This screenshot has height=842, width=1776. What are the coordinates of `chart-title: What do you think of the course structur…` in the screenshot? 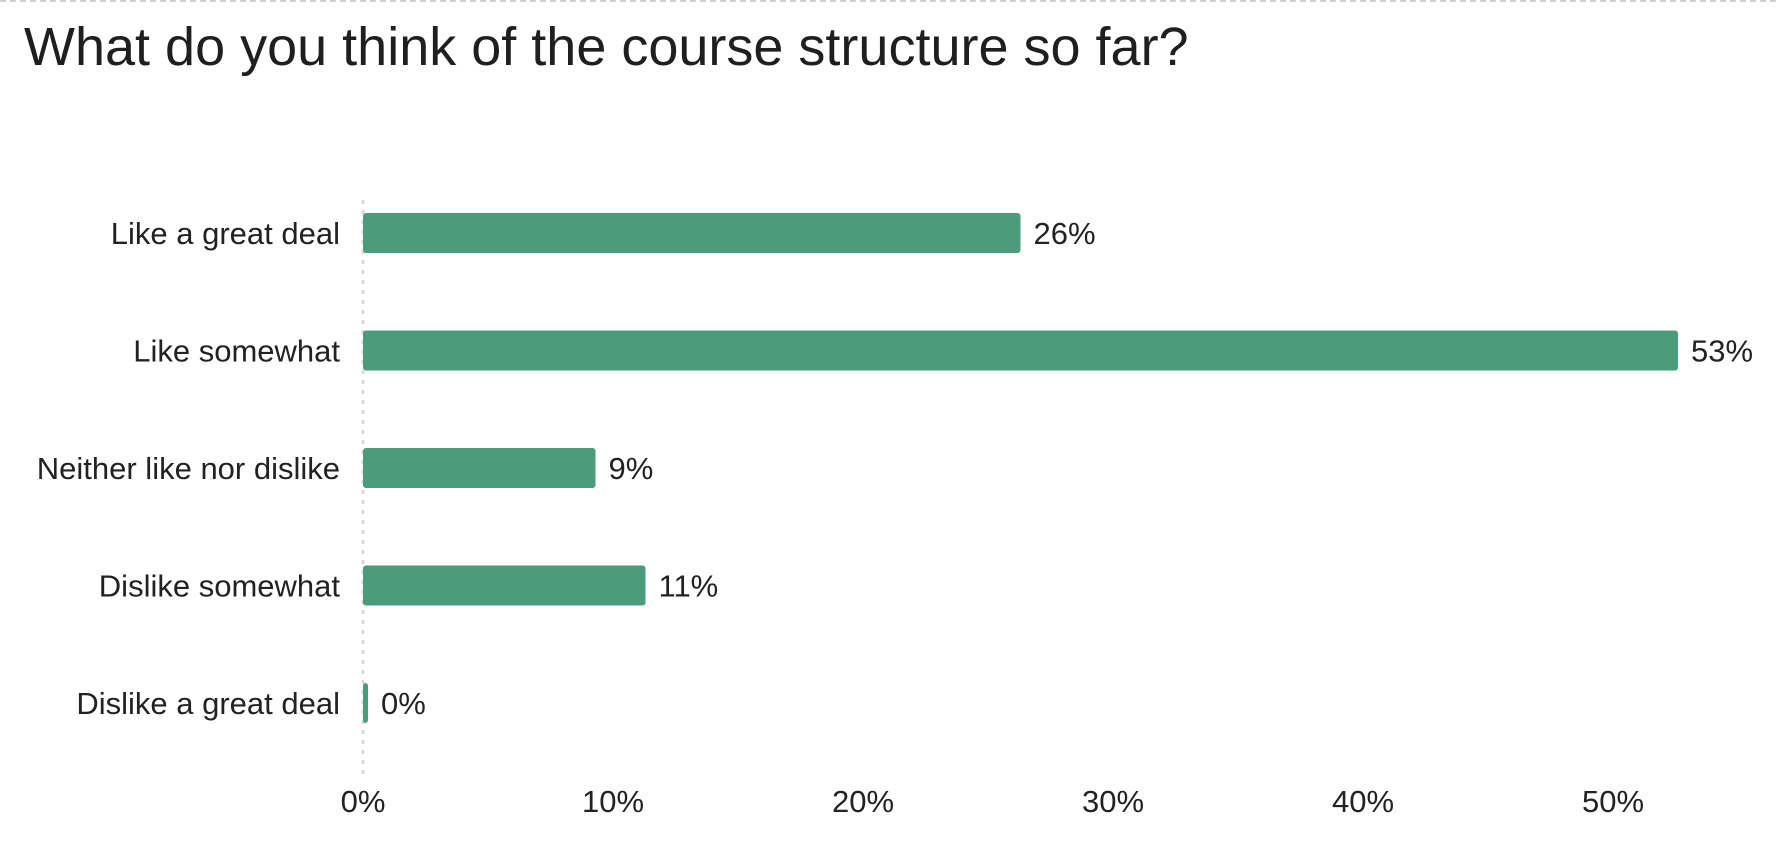 It's located at (606, 47).